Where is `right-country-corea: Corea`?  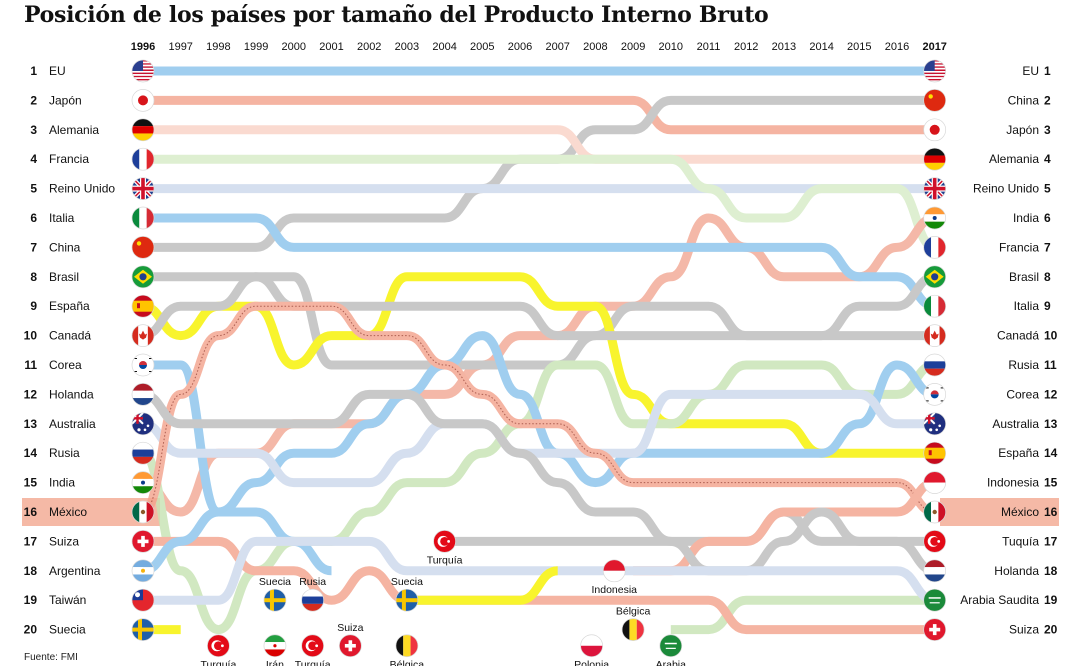
right-country-corea: Corea is located at coordinates (1022, 394).